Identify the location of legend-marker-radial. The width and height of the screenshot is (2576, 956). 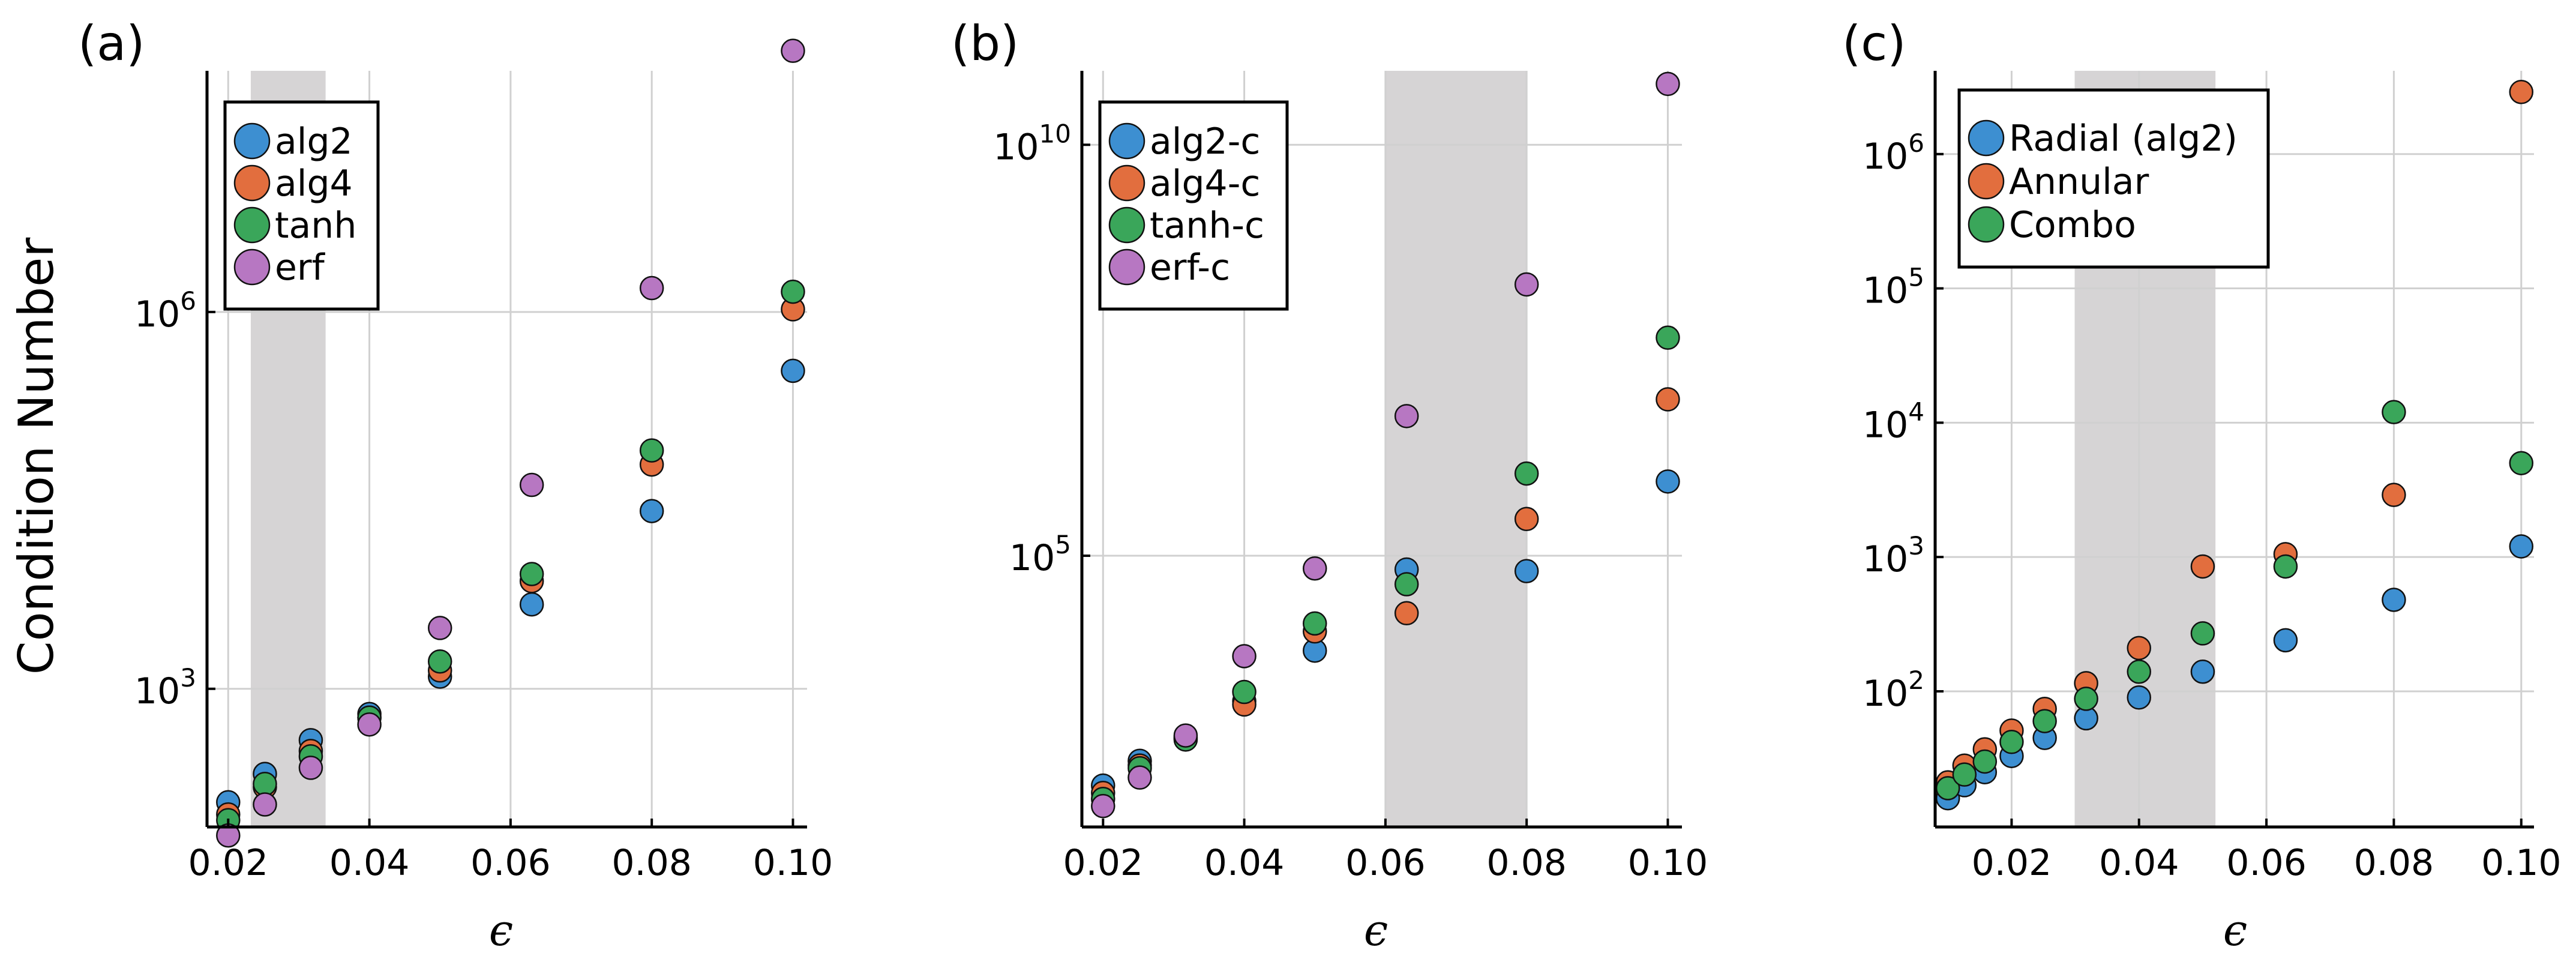
(1986, 138).